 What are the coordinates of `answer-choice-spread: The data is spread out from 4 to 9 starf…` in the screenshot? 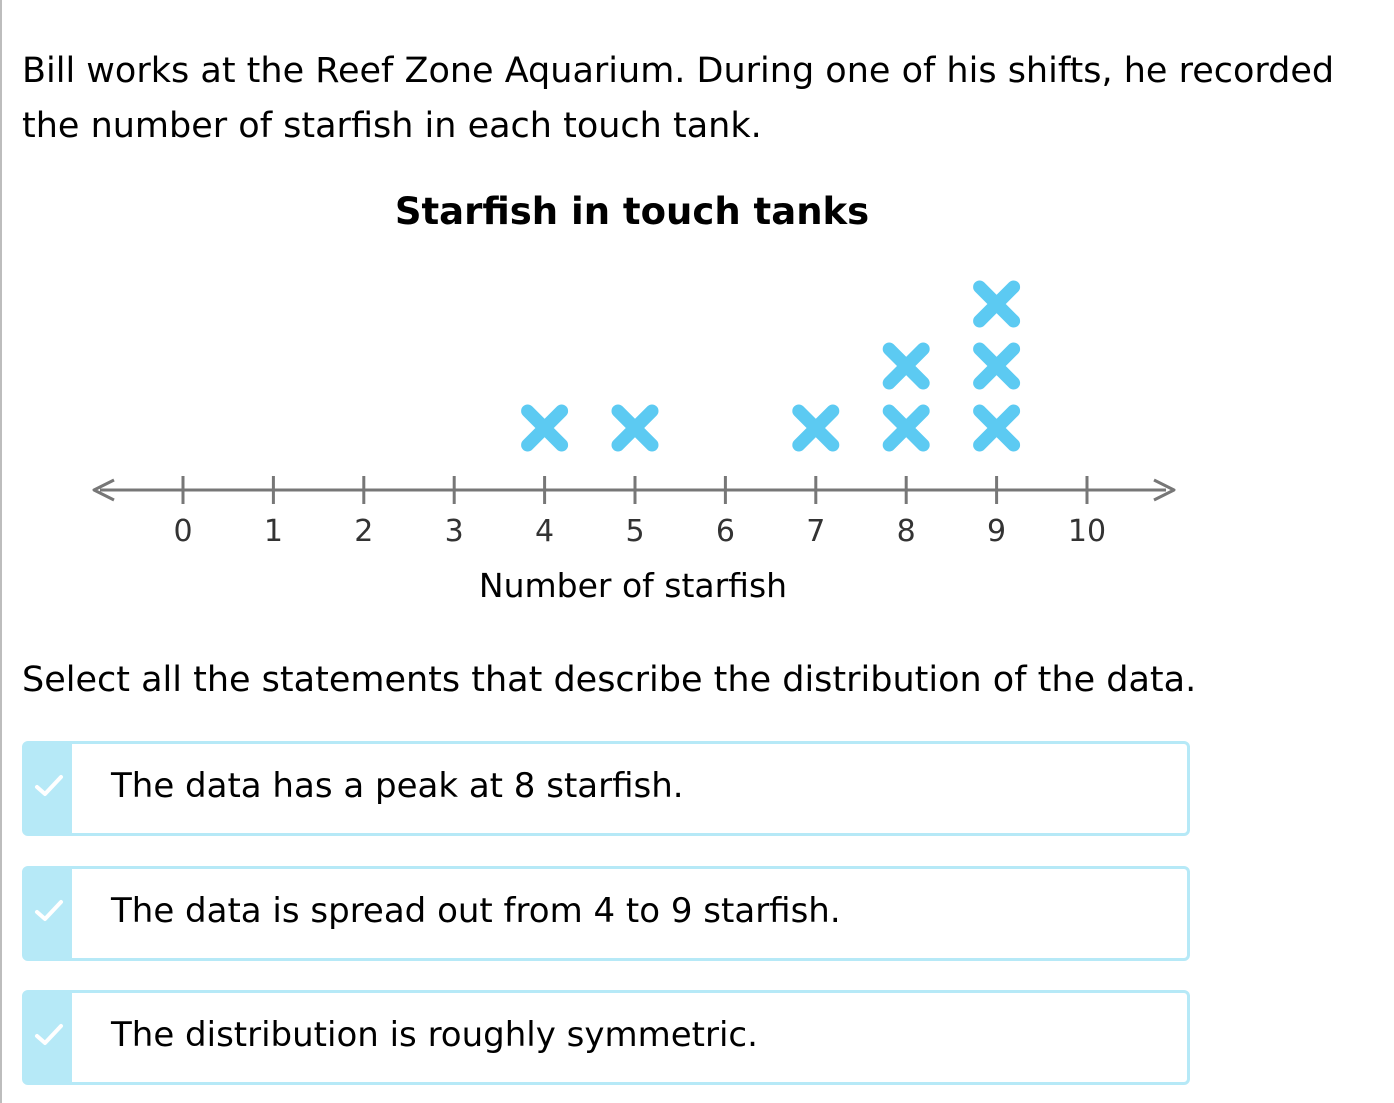 It's located at (606, 913).